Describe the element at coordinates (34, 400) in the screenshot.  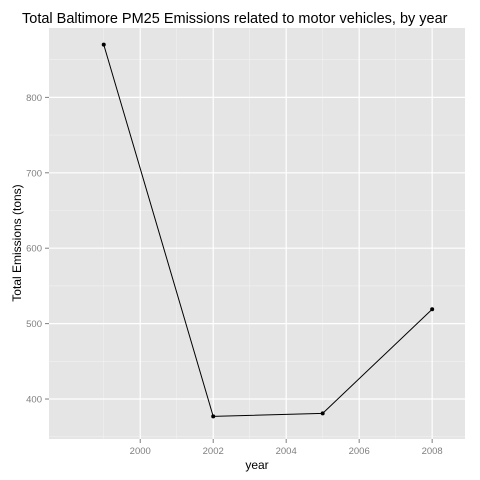
I see `y-tick-label: 400` at that location.